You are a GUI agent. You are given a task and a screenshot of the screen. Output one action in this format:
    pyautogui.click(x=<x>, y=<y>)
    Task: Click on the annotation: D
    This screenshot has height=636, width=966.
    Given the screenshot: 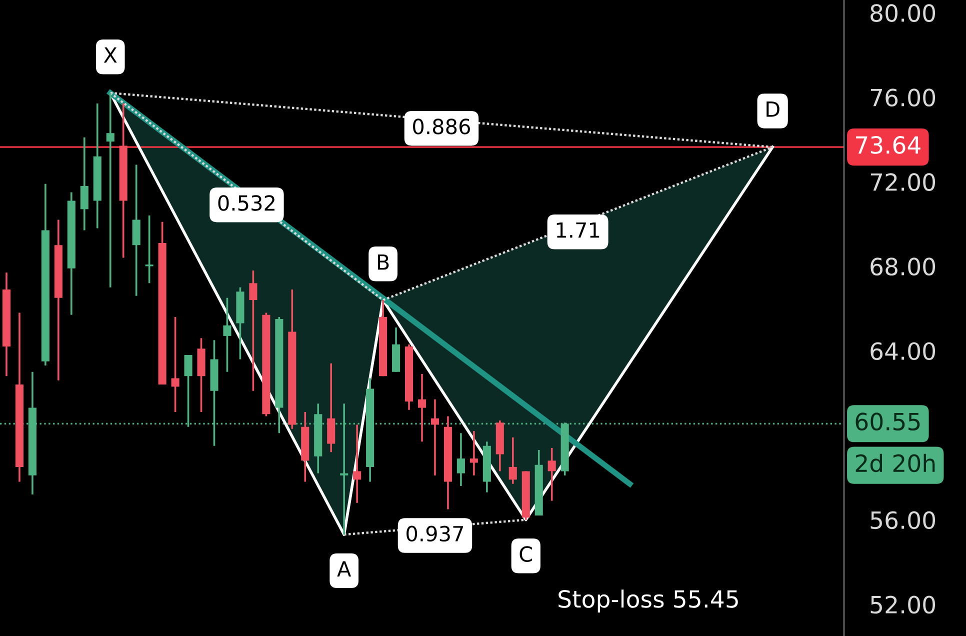 What is the action you would take?
    pyautogui.click(x=773, y=109)
    